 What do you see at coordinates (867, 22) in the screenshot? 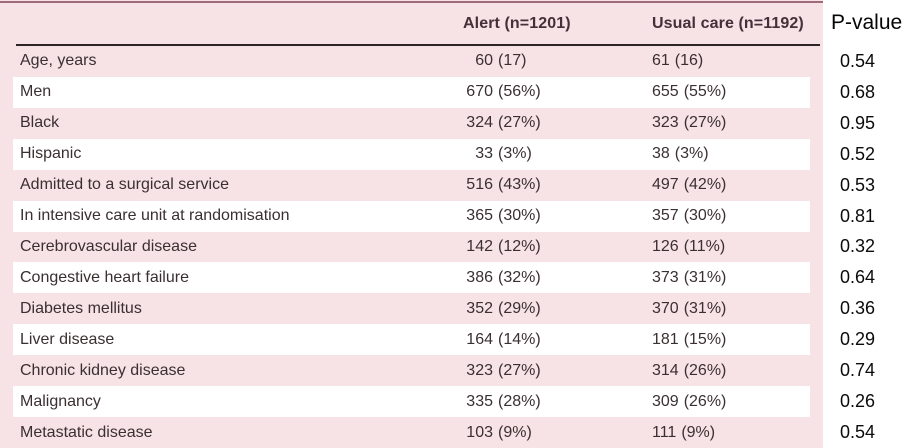
I see `column-header-pvalue: P-value` at bounding box center [867, 22].